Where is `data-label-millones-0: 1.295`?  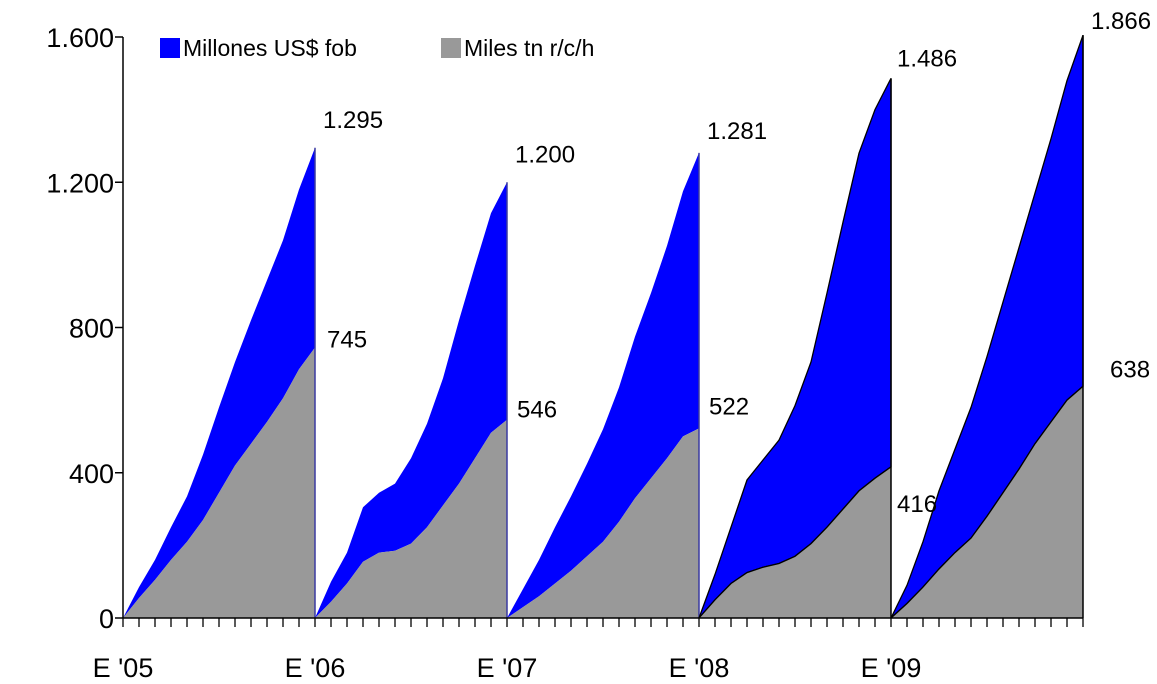 data-label-millones-0: 1.295 is located at coordinates (353, 120).